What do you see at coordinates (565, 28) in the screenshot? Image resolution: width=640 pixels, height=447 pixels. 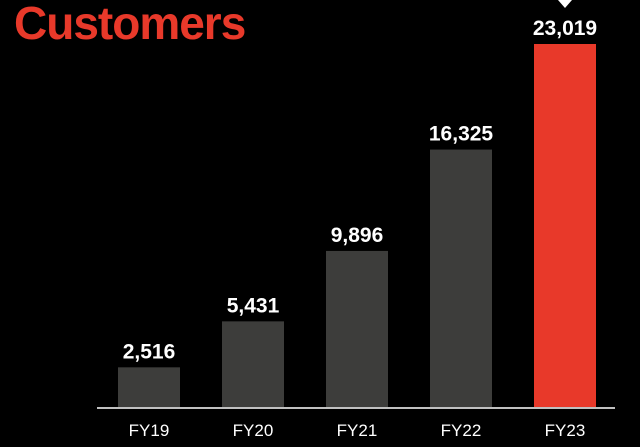 I see `data-label-fy23: 23,019` at bounding box center [565, 28].